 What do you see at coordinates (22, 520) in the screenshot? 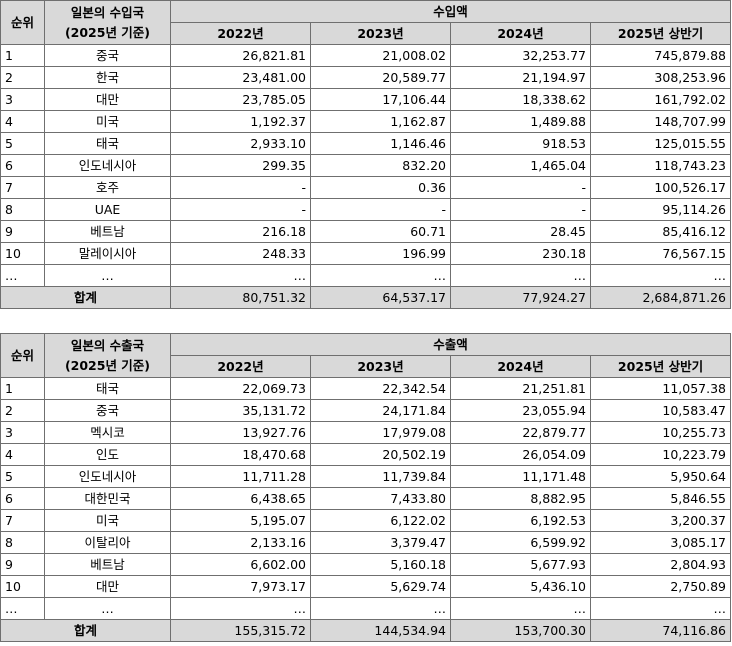
I see `rank-cell: 7` at bounding box center [22, 520].